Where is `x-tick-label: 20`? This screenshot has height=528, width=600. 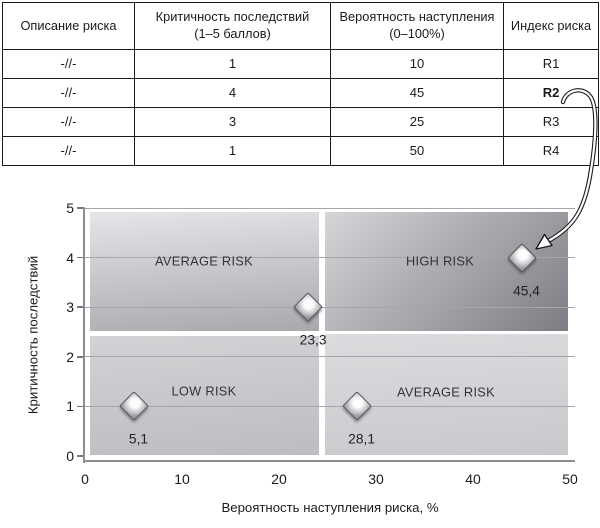 x-tick-label: 20 is located at coordinates (279, 479).